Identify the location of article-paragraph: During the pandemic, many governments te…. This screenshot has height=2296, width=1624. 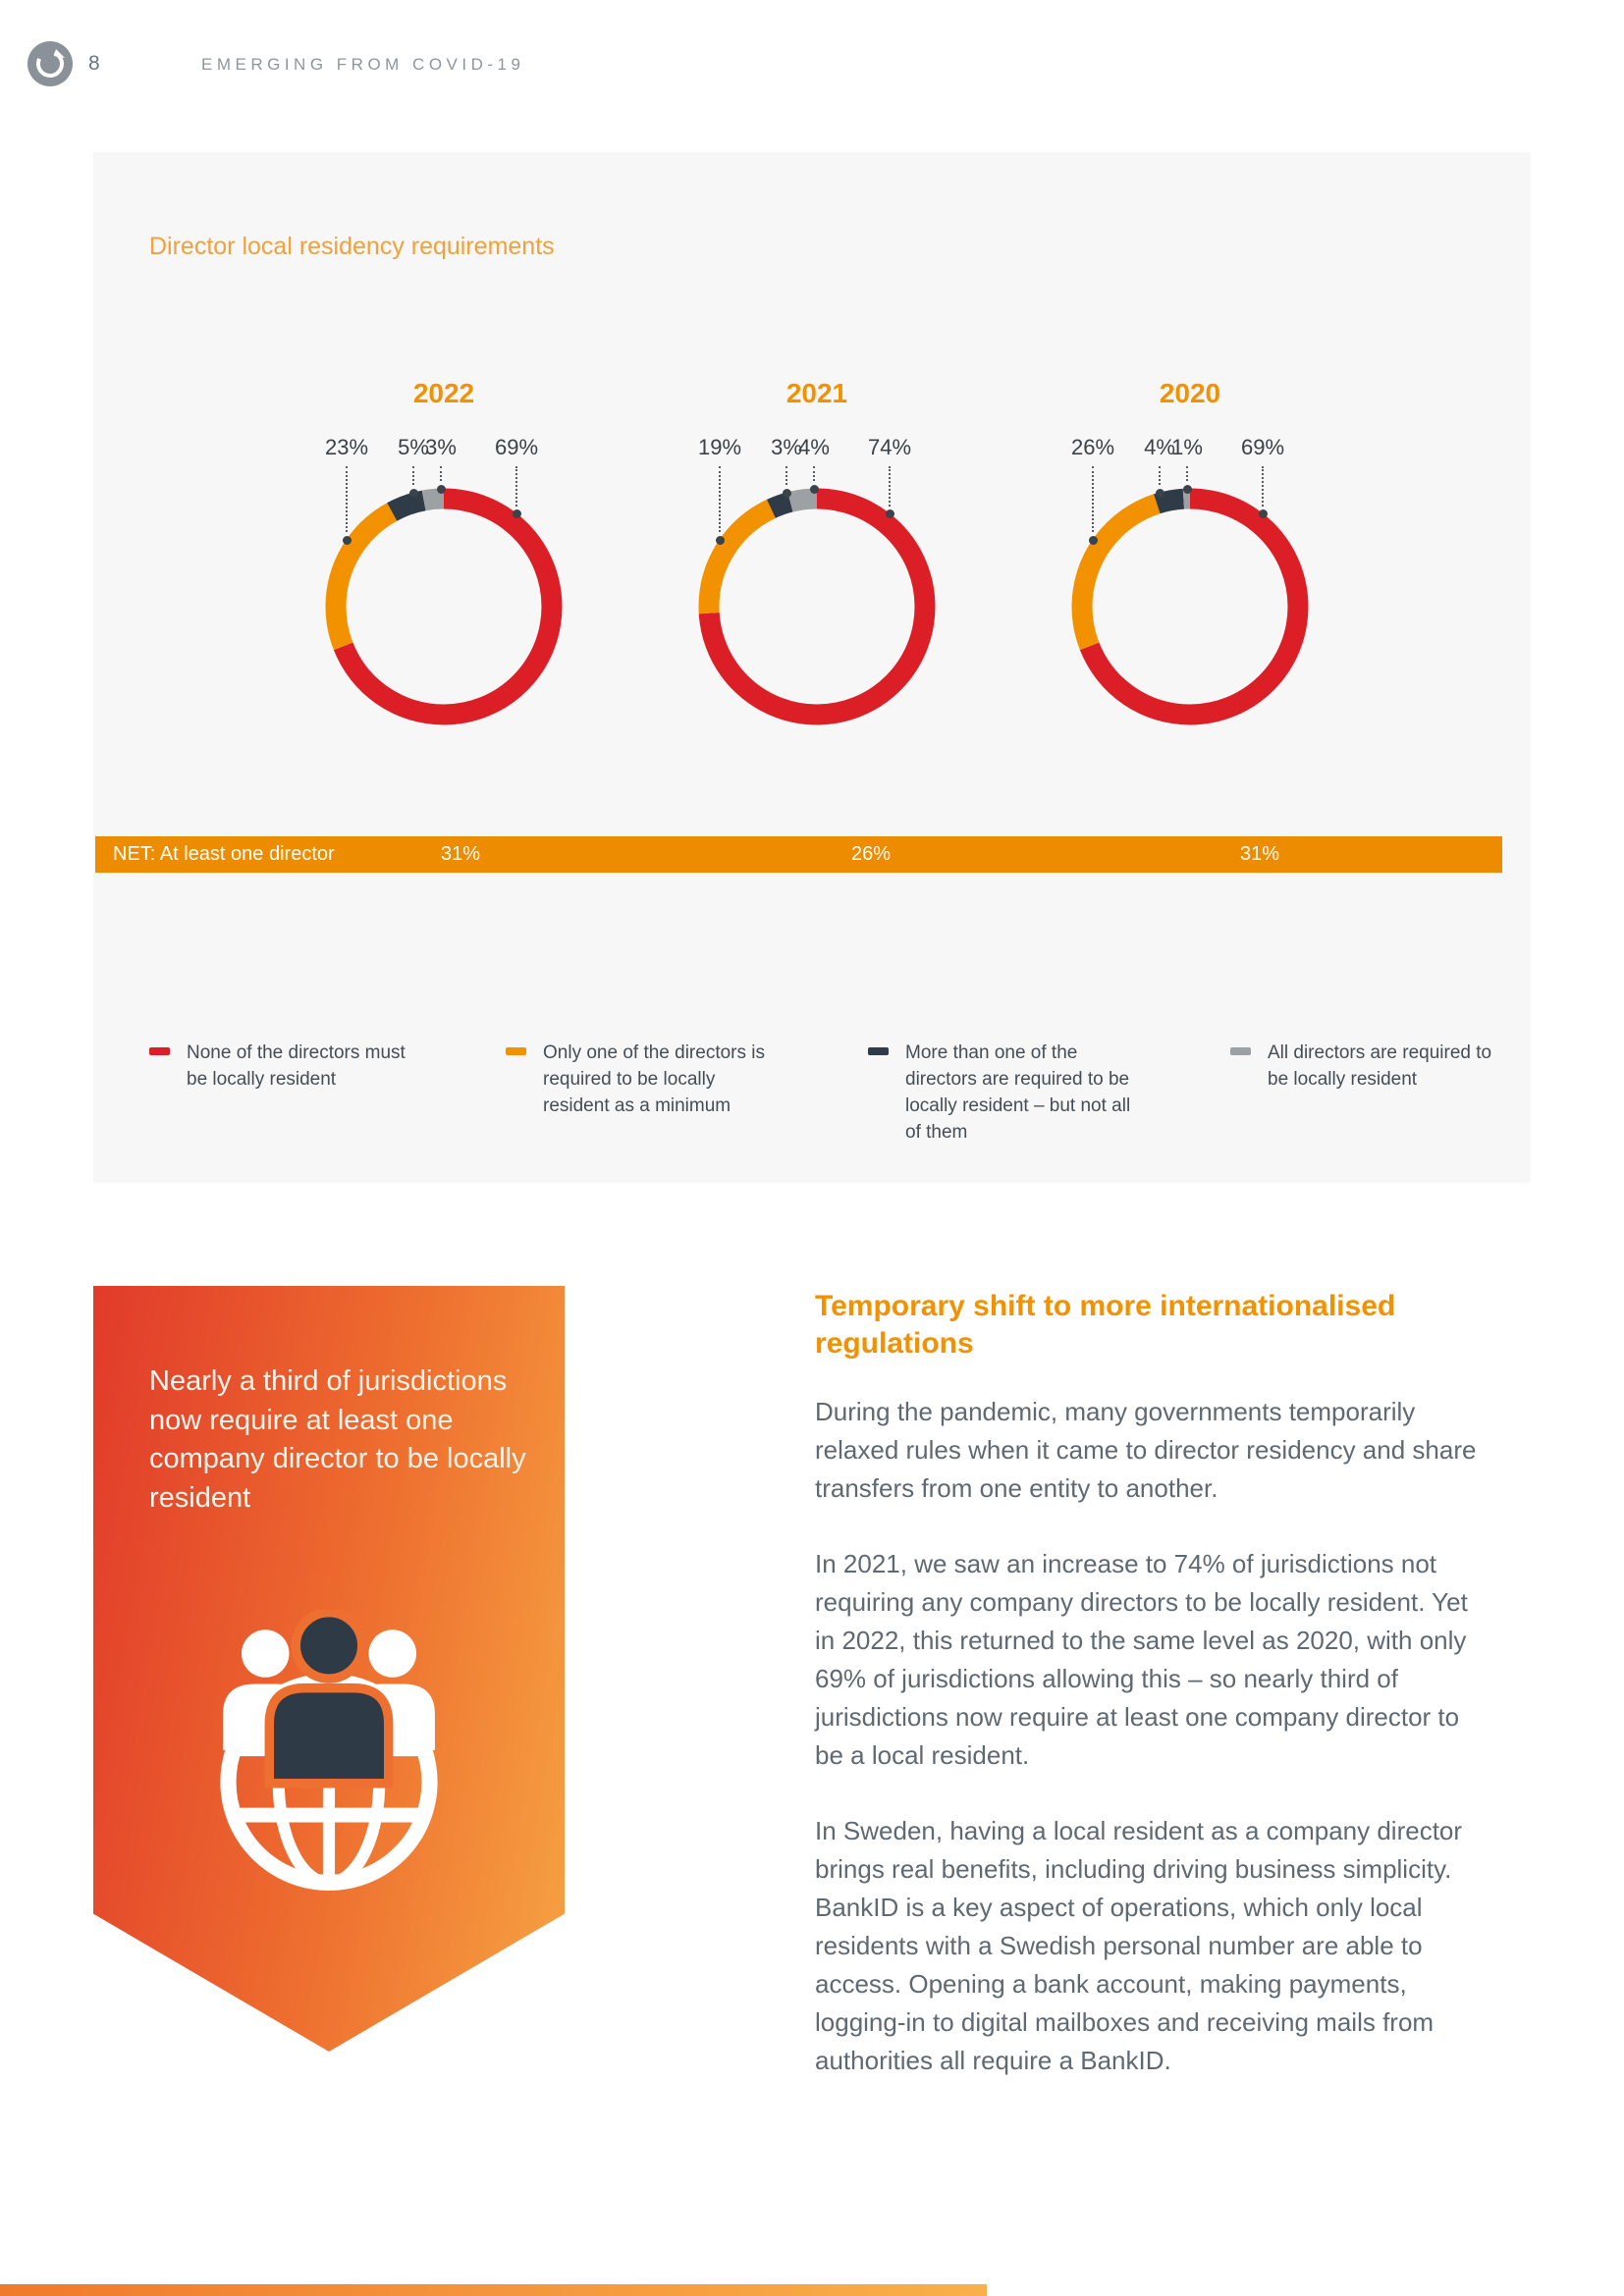
(1146, 1450).